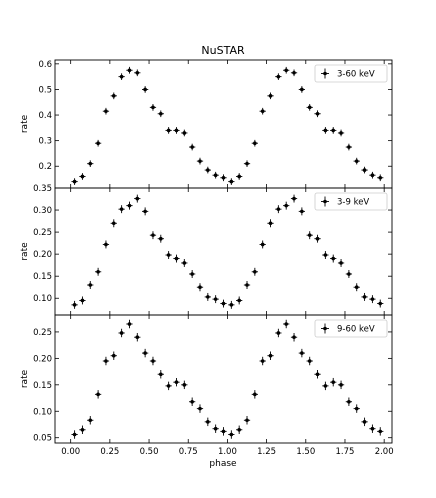 The image size is (436, 498). What do you see at coordinates (70, 452) in the screenshot?
I see `x-tick-label: 0.00` at bounding box center [70, 452].